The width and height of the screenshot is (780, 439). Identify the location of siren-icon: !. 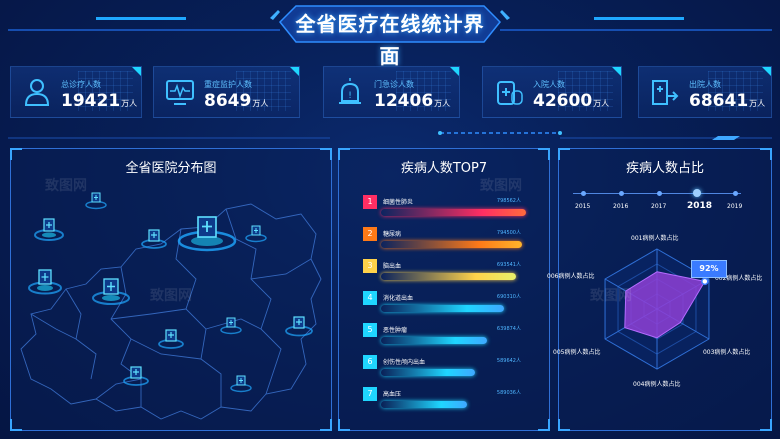
(350, 91).